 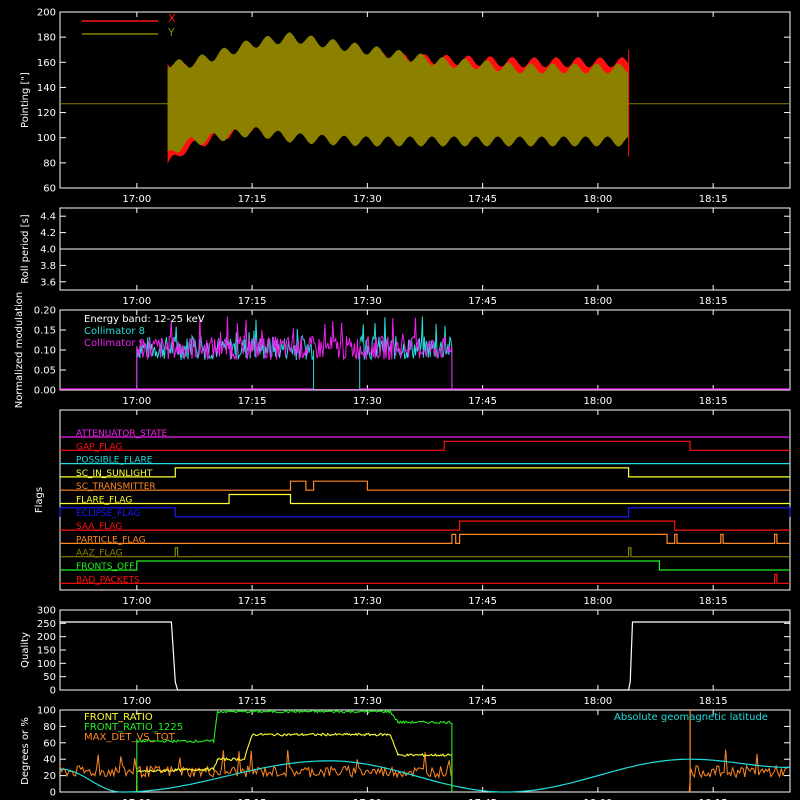 I want to click on y-tick-label: 20, so click(x=49, y=776).